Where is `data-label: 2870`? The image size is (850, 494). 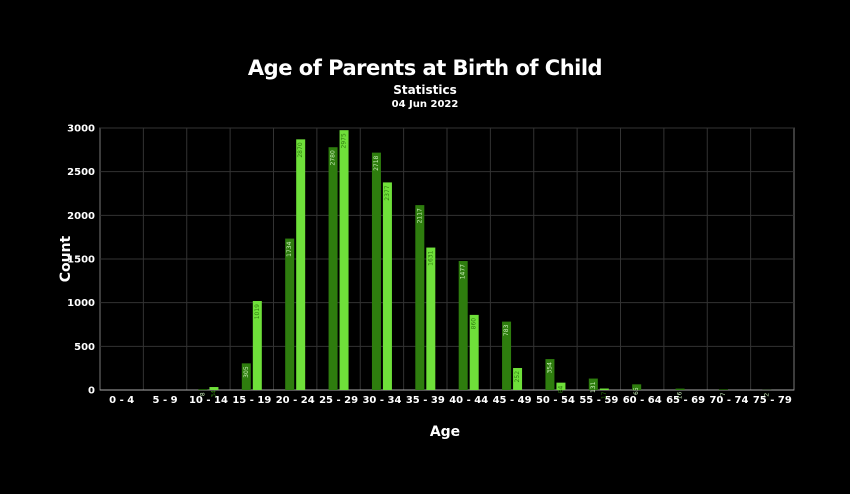 data-label: 2870 is located at coordinates (300, 149).